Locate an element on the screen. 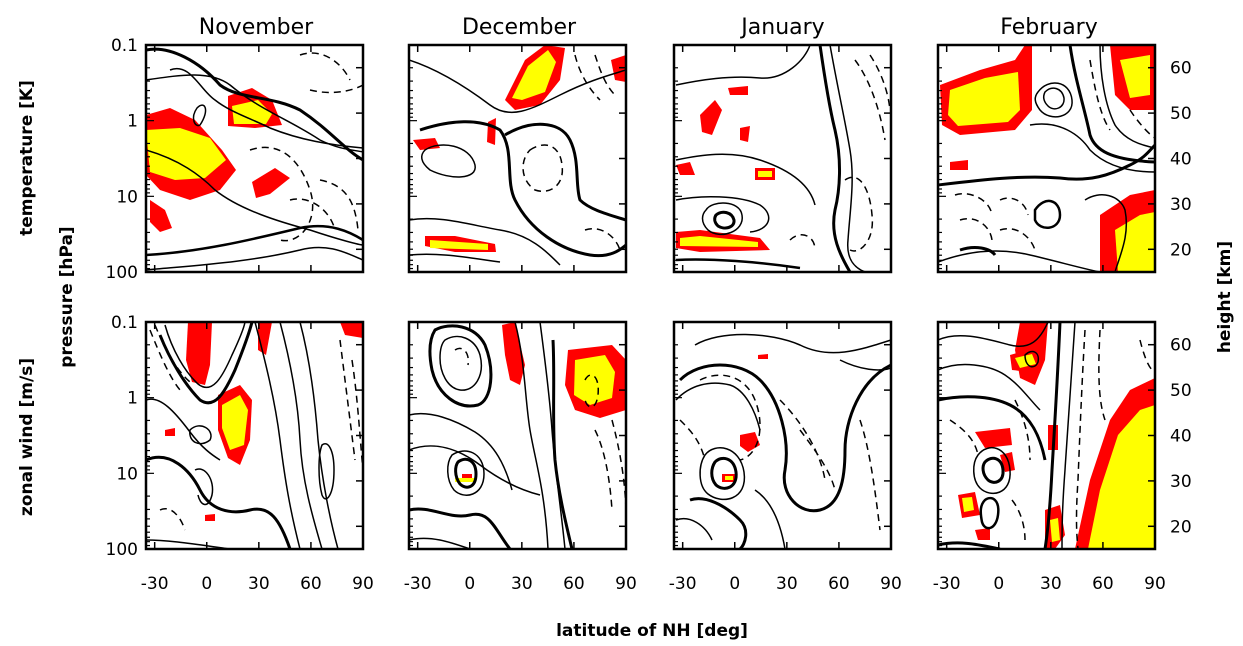 The image size is (1243, 646). panel-january-zonal-wind is located at coordinates (782, 435).